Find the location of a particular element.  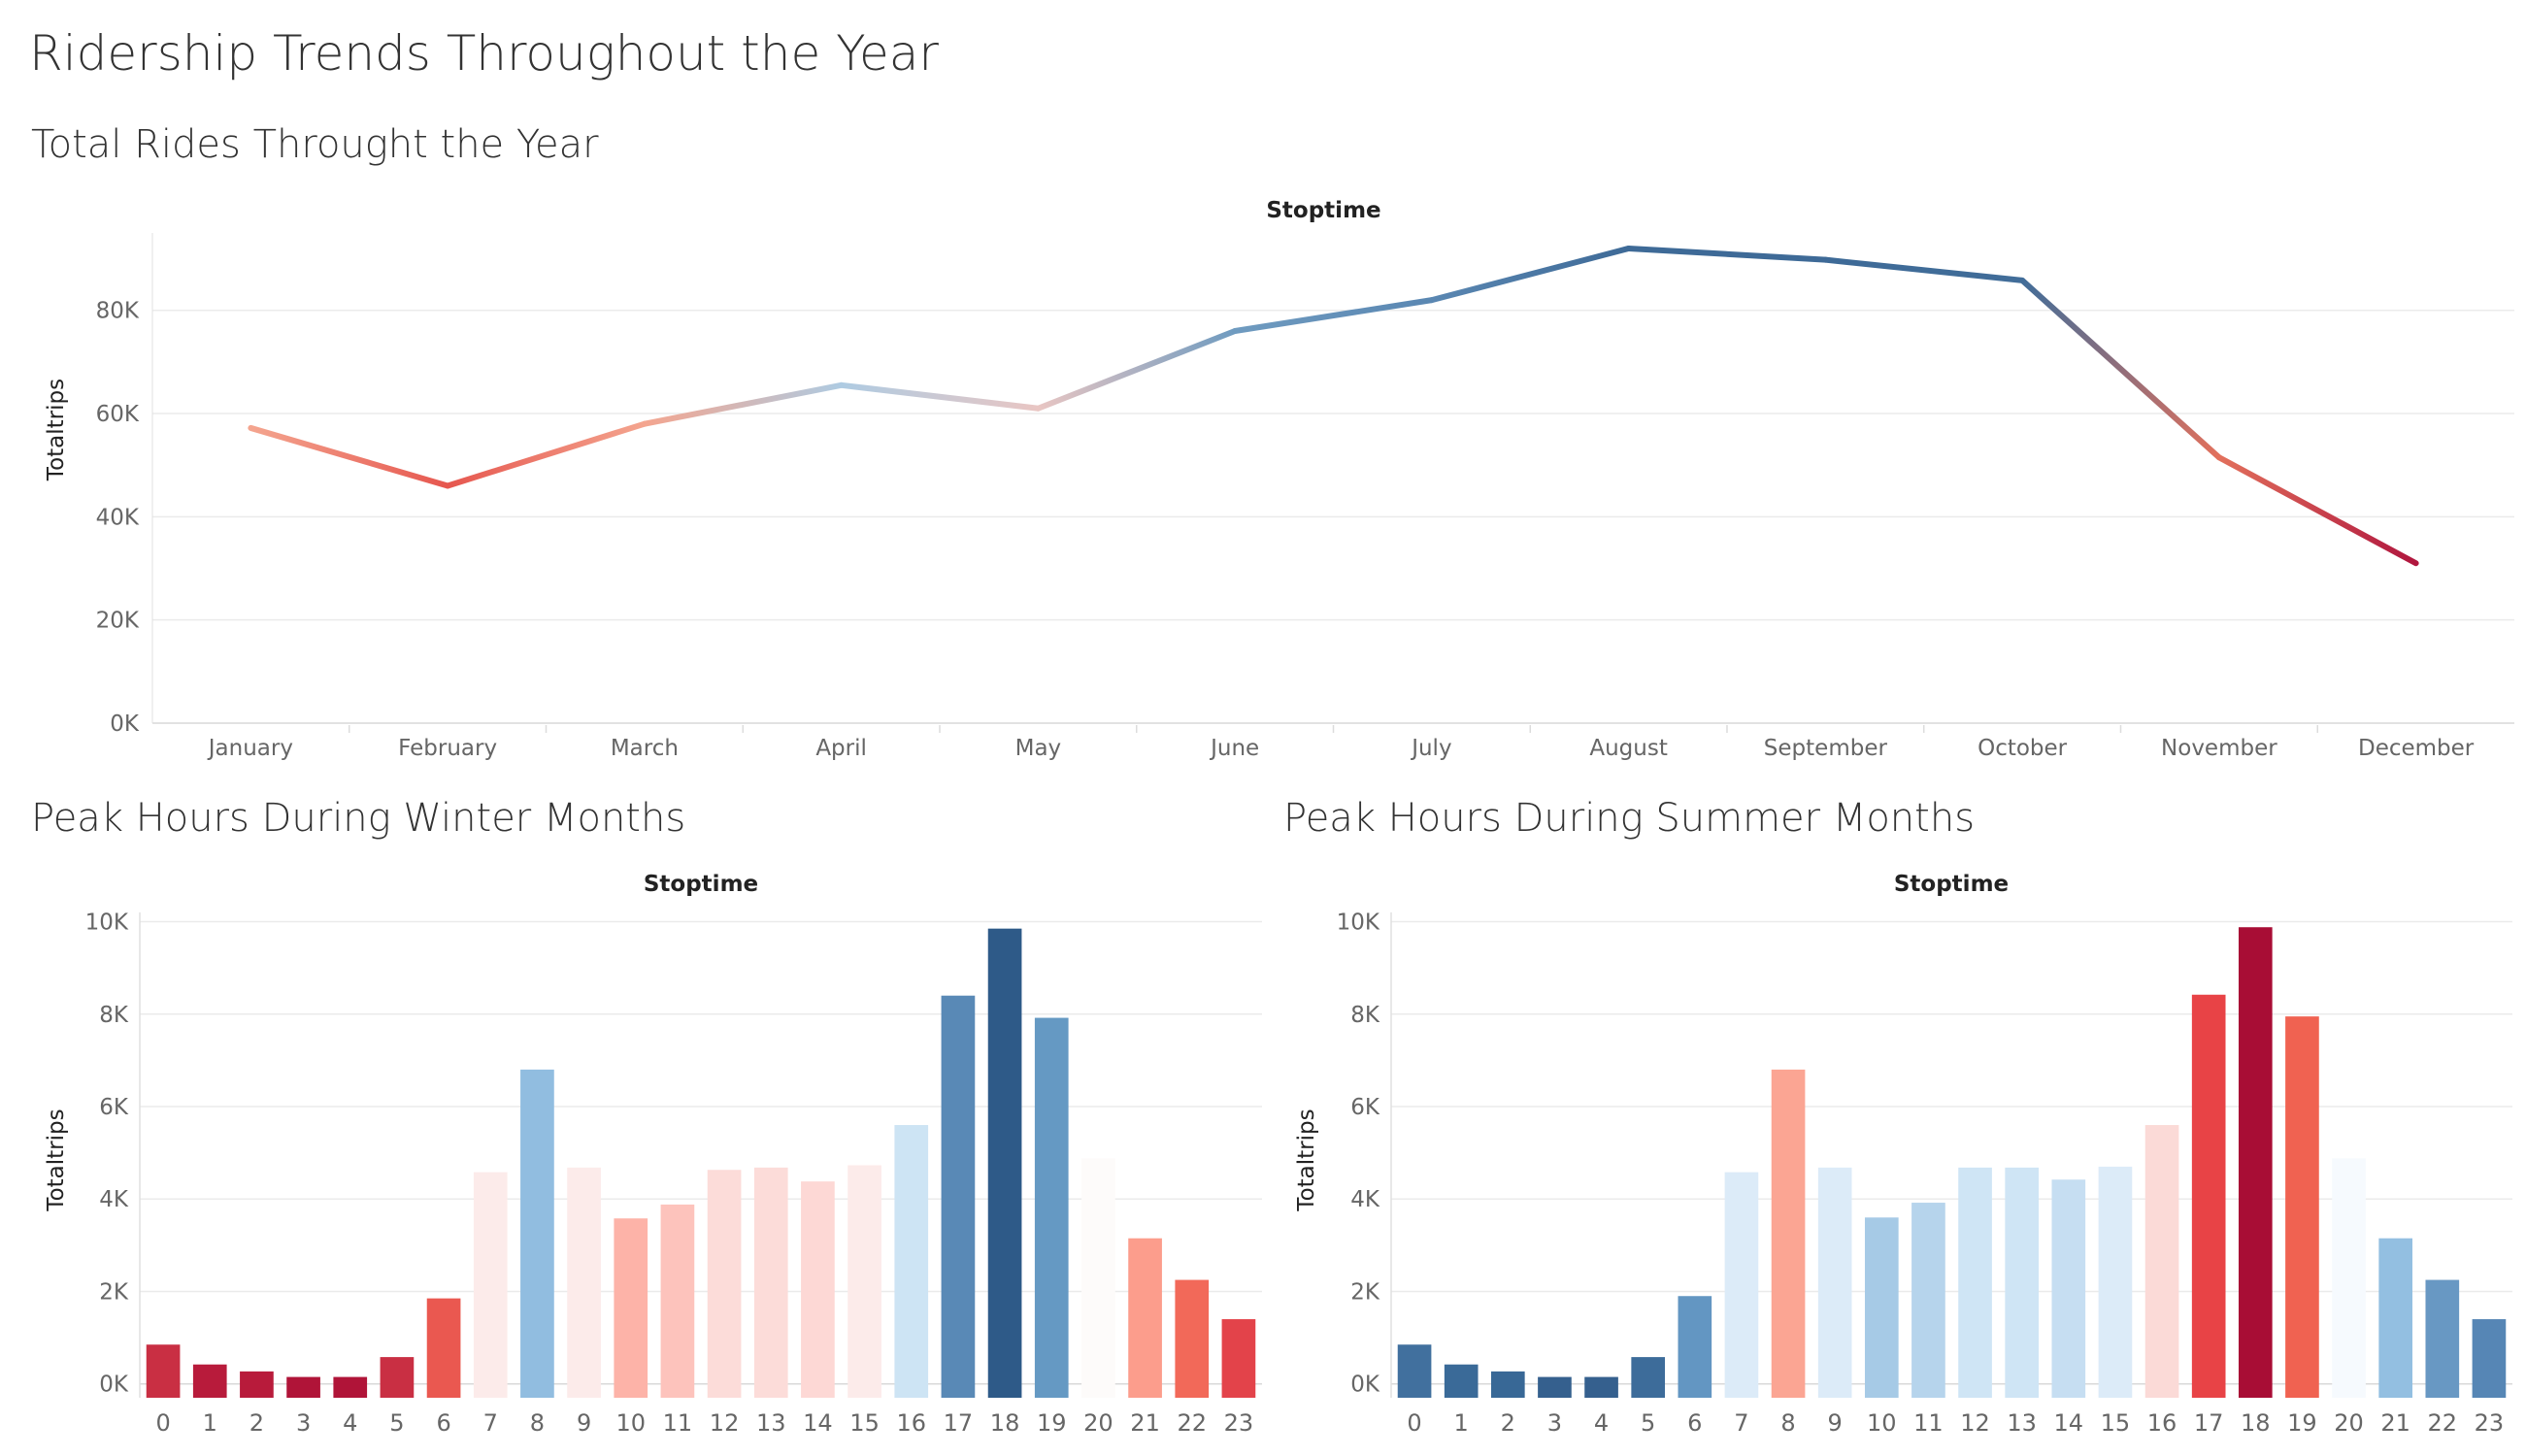

series-line-segment-august is located at coordinates (1727, 254).